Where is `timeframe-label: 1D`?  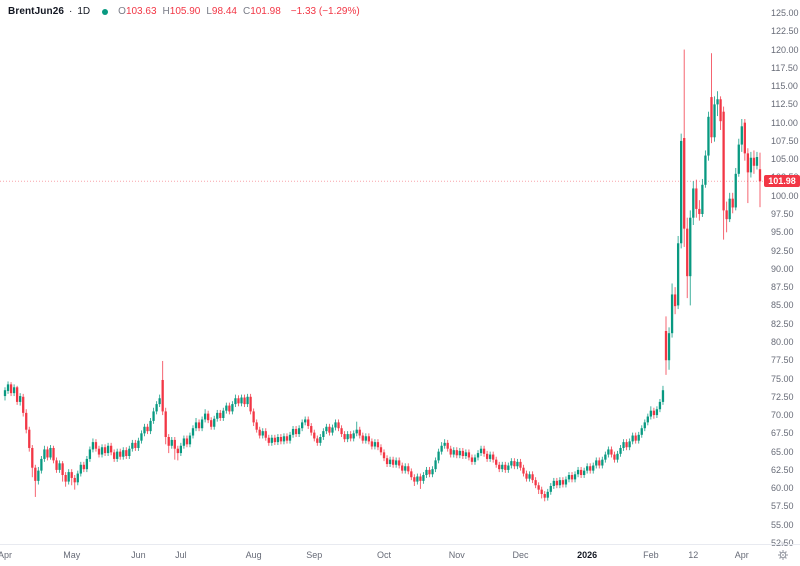 timeframe-label: 1D is located at coordinates (84, 11).